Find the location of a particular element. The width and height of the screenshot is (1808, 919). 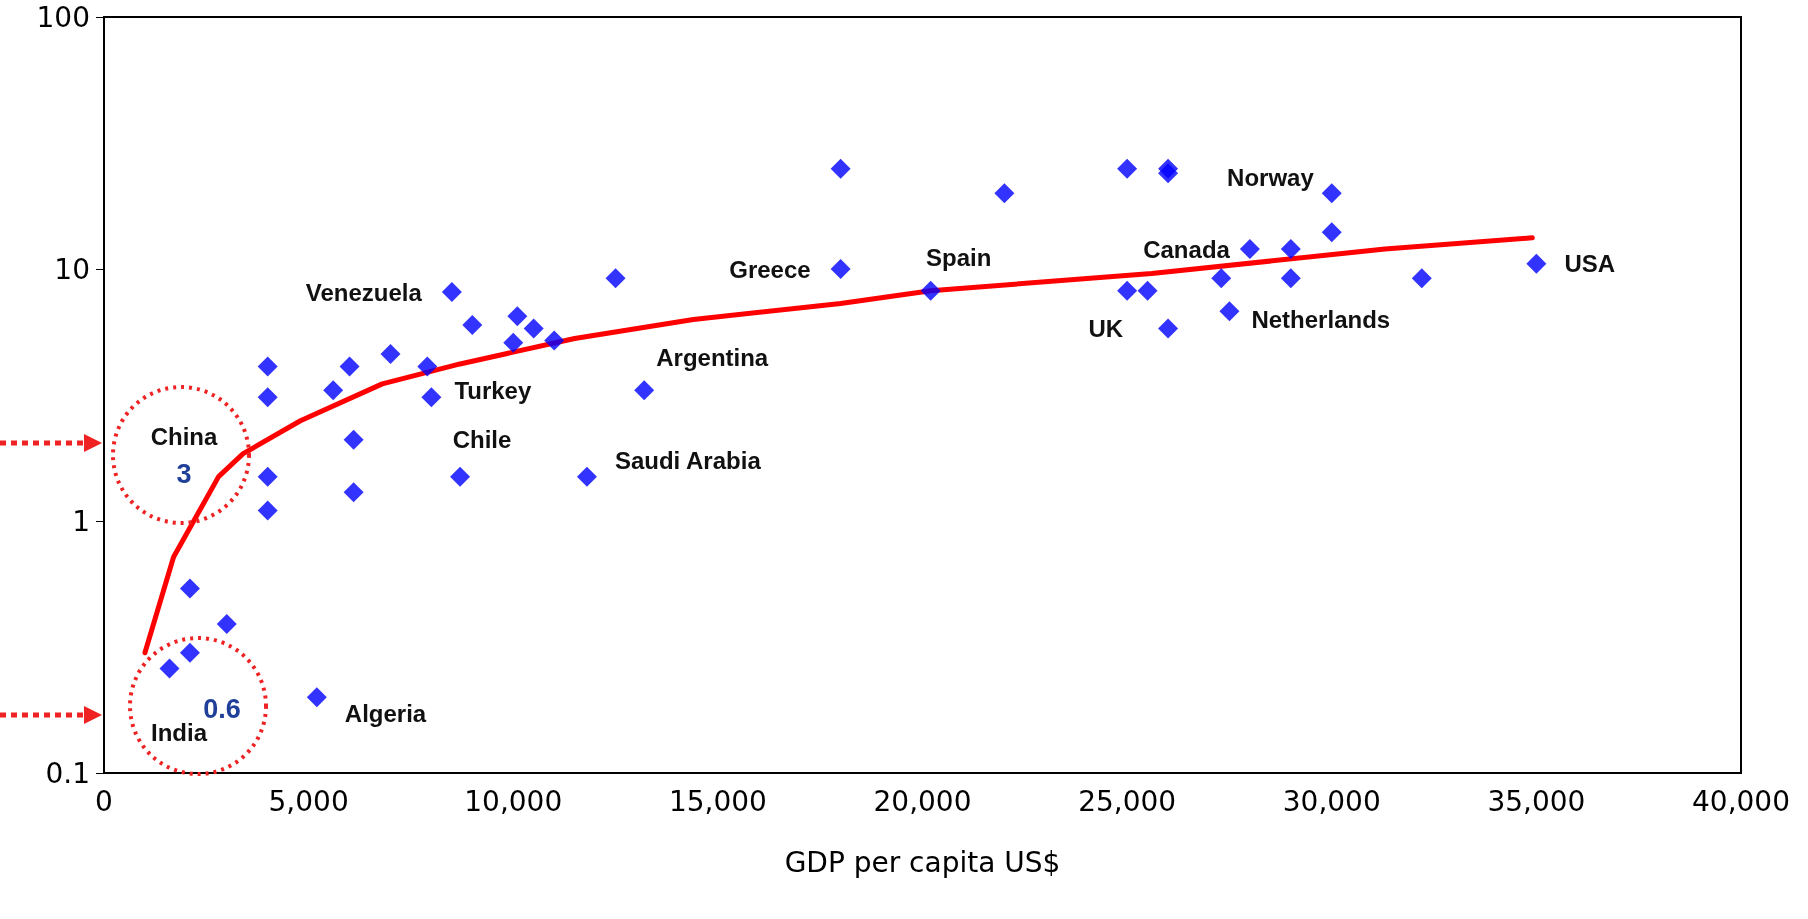

x-tick-label: 5,000 is located at coordinates (308, 801).